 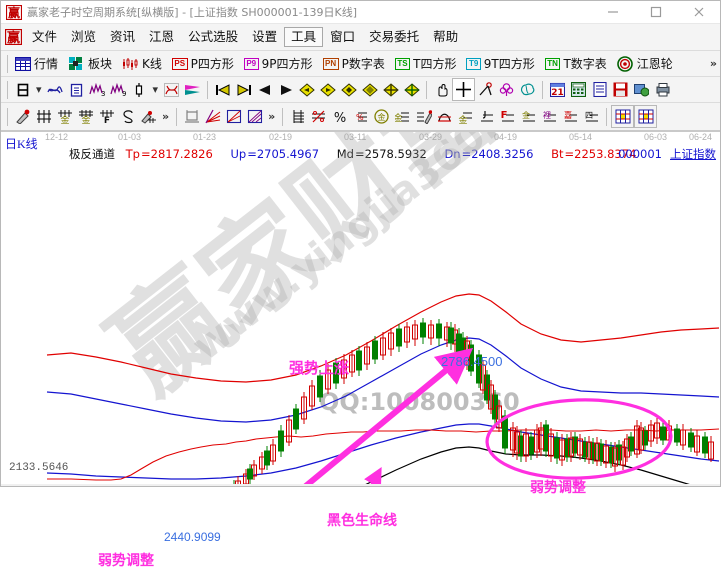 I want to click on tool-f-lines: F, so click(x=507, y=116).